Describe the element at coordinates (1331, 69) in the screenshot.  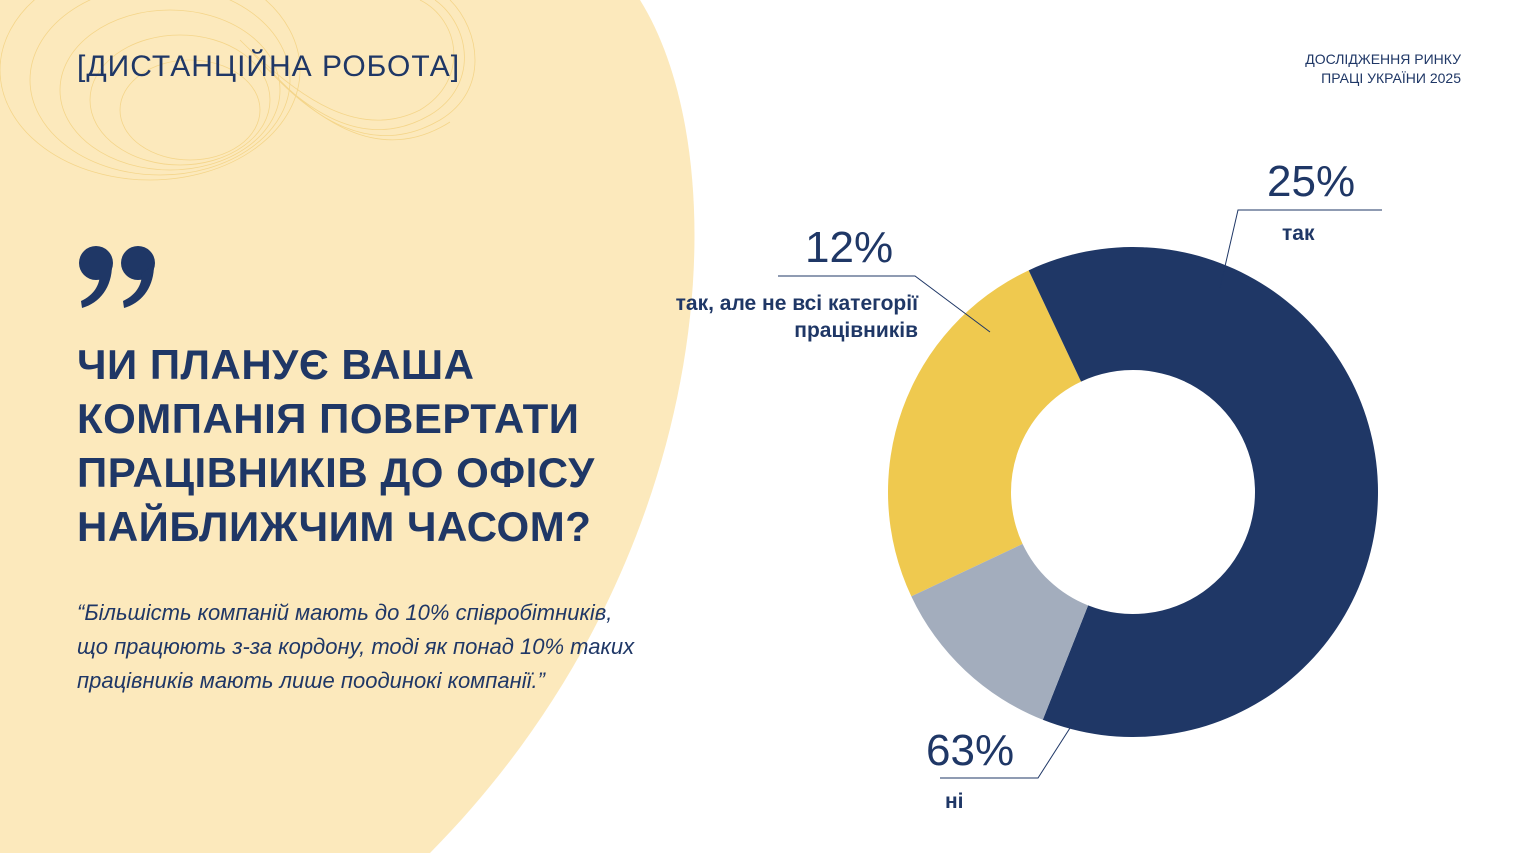
I see `report-label: ДОСЛІДЖЕННЯ РИНКУ ПРАЦІ УКРАЇНИ 2025` at that location.